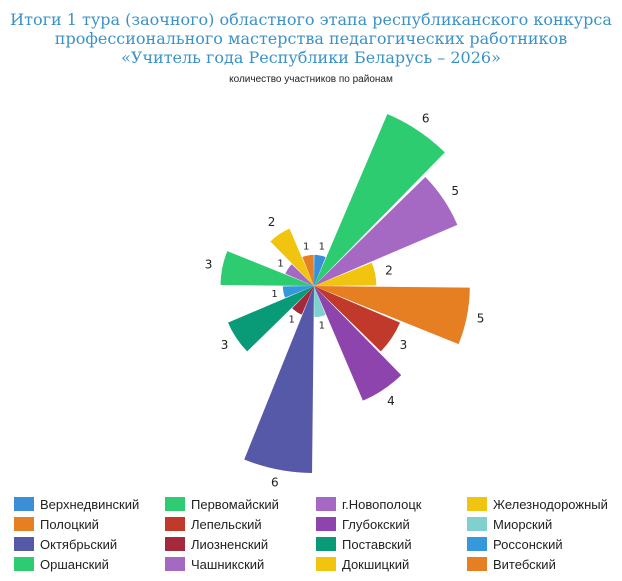 Image resolution: width=622 pixels, height=581 pixels. I want to click on legend-item: Россонский, so click(515, 544).